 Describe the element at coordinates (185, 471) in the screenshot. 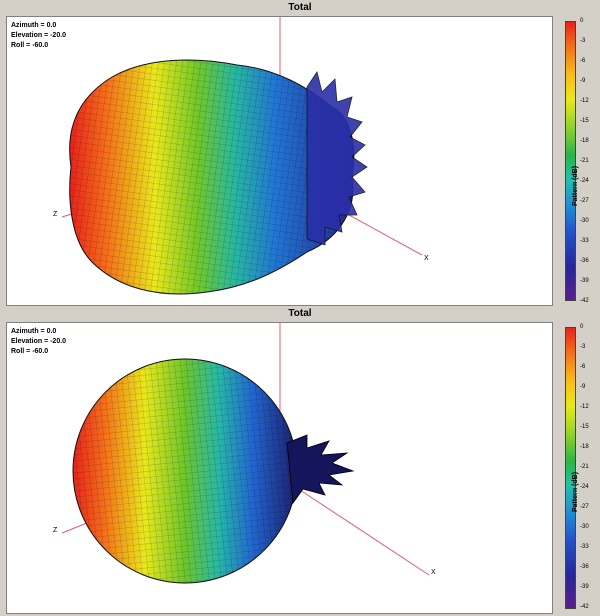

I see `pattern-mesh` at that location.